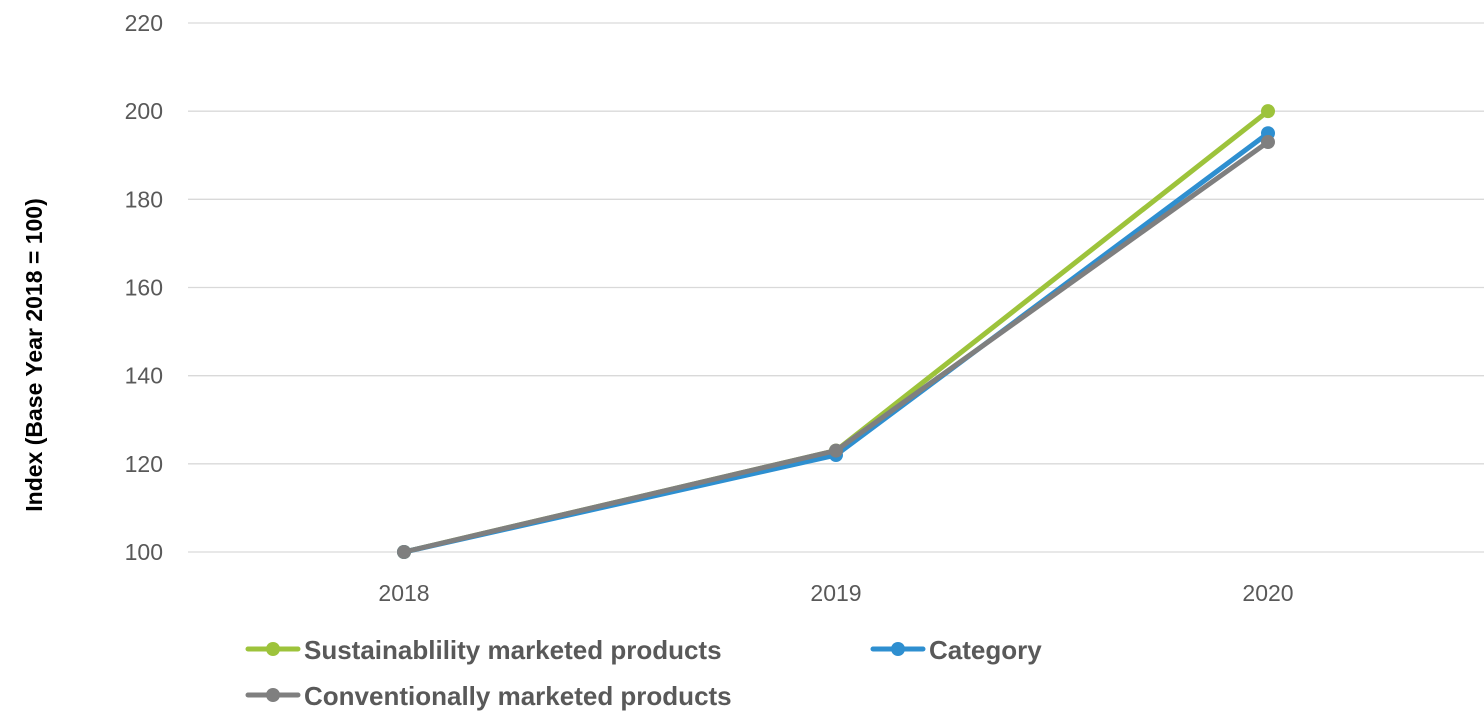 Image resolution: width=1484 pixels, height=714 pixels. I want to click on x-tick-label: 2019, so click(835, 593).